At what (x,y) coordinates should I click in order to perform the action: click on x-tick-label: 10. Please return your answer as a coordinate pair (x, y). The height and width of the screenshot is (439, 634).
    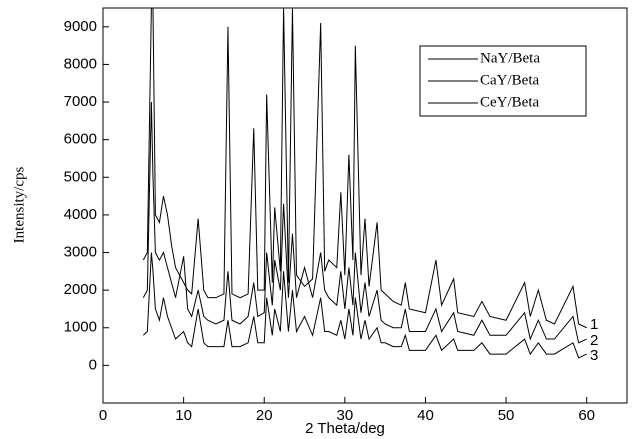
    Looking at the image, I should click on (183, 415).